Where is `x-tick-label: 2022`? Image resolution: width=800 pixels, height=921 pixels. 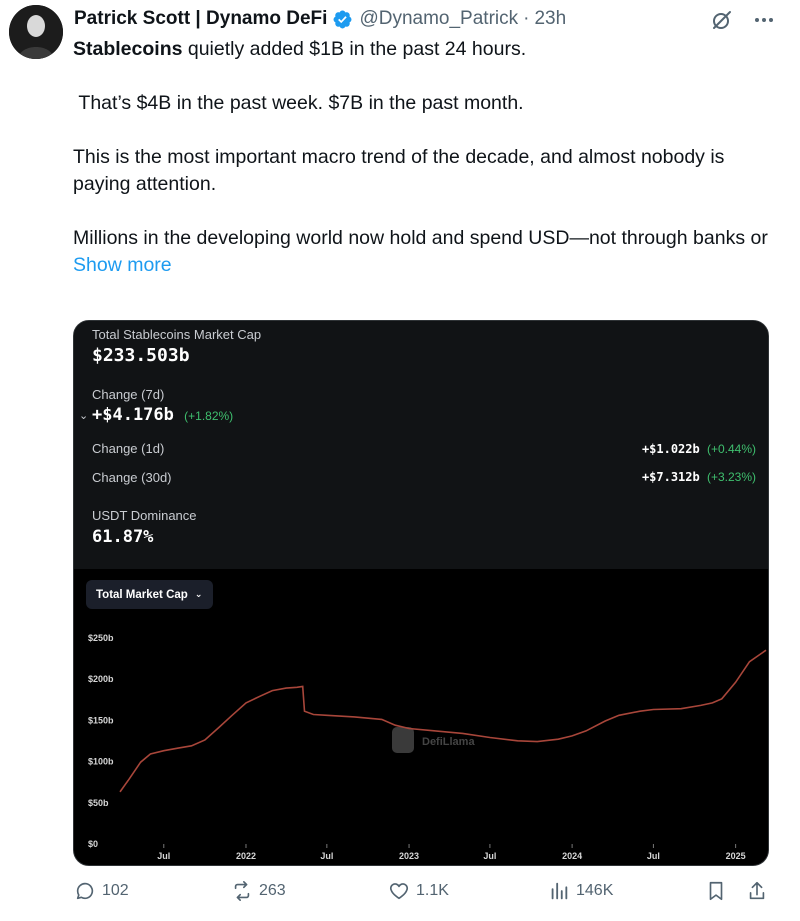
x-tick-label: 2022 is located at coordinates (246, 856).